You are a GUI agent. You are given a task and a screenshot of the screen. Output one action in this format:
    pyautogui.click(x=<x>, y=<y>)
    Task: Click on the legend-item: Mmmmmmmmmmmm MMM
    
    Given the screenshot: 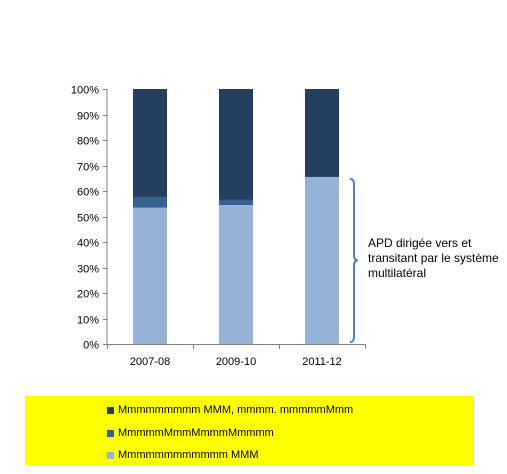 What is the action you would take?
    pyautogui.click(x=183, y=455)
    